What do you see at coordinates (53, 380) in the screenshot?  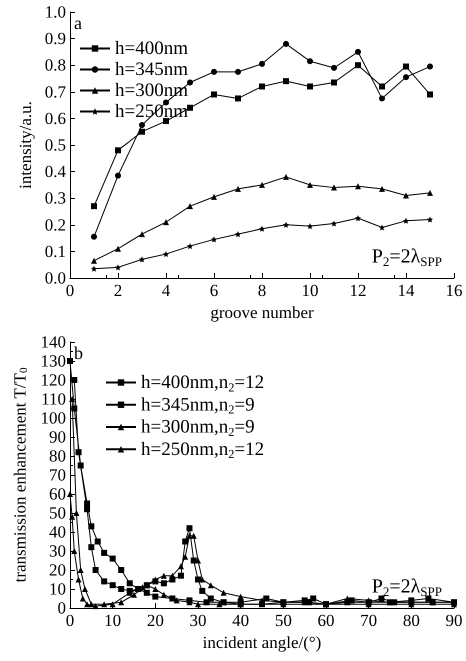 I see `y-tick-label: 120` at bounding box center [53, 380].